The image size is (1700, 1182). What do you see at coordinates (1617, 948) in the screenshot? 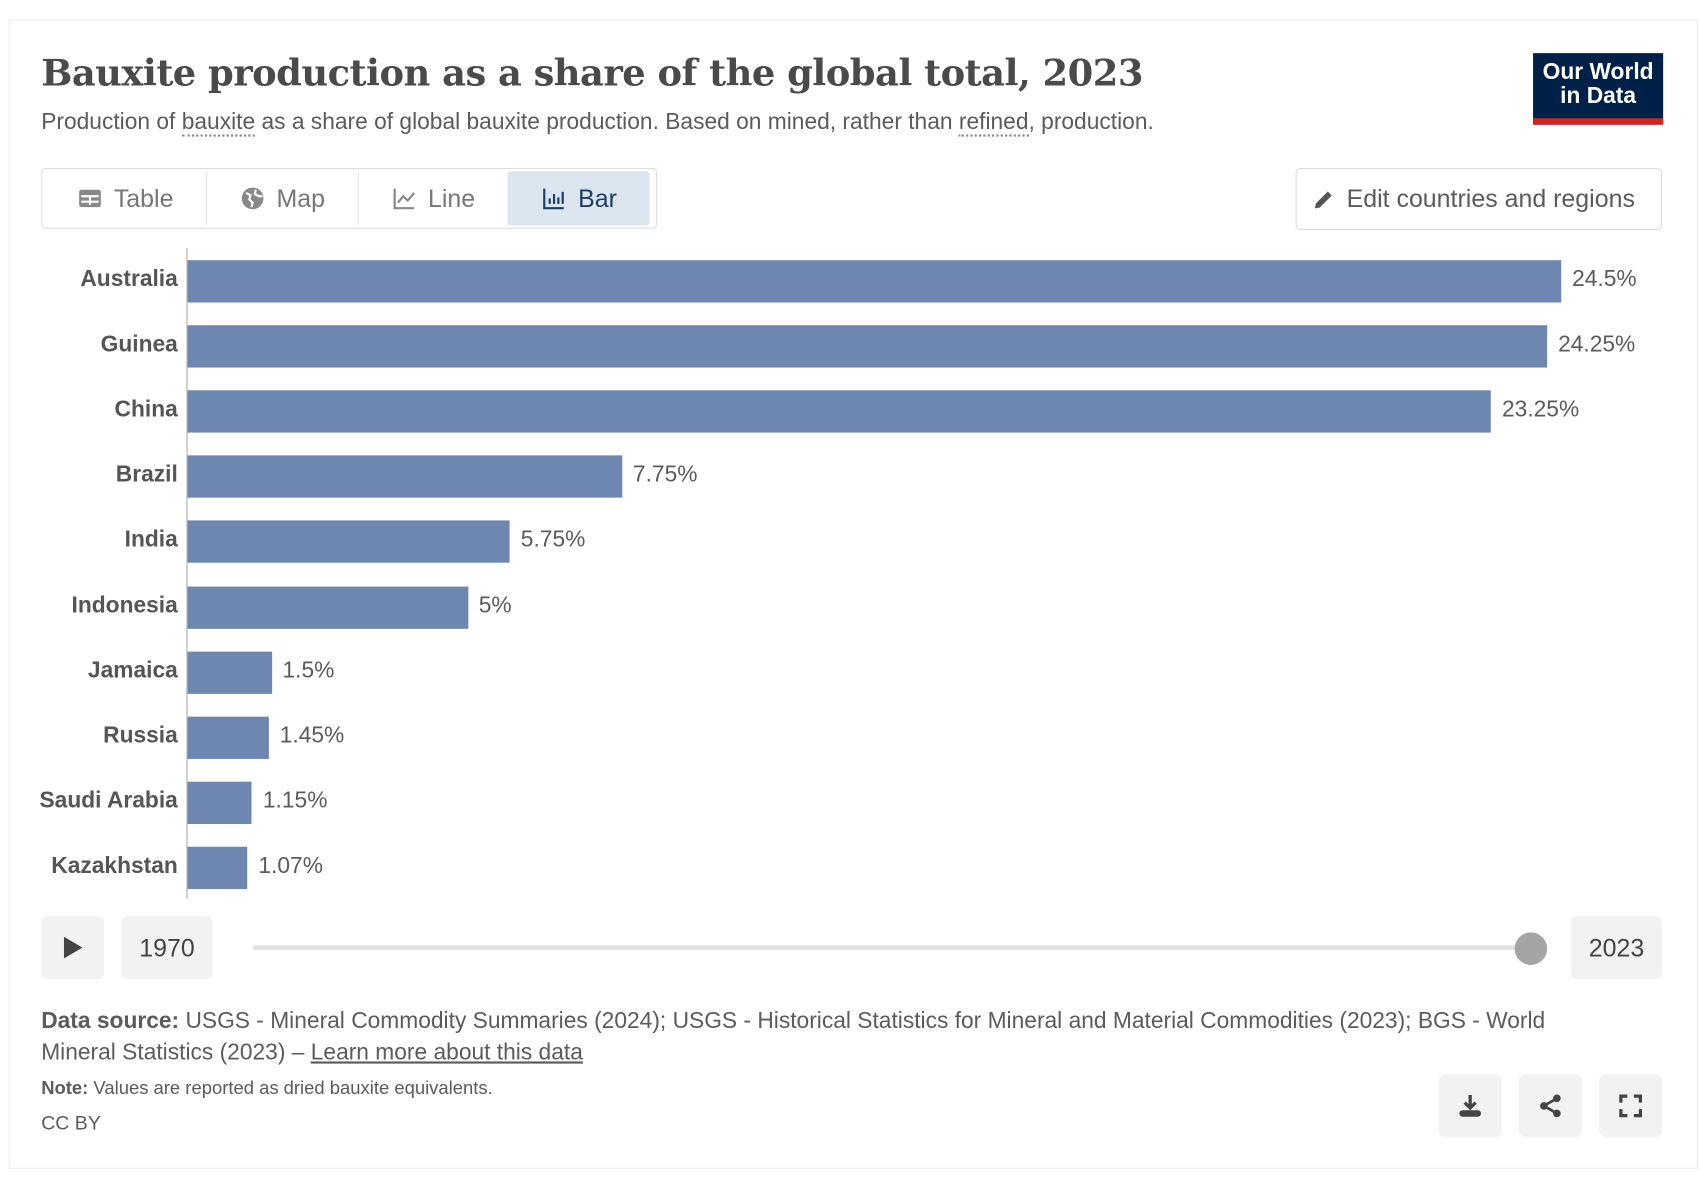
I see `end-year-button: 2023` at bounding box center [1617, 948].